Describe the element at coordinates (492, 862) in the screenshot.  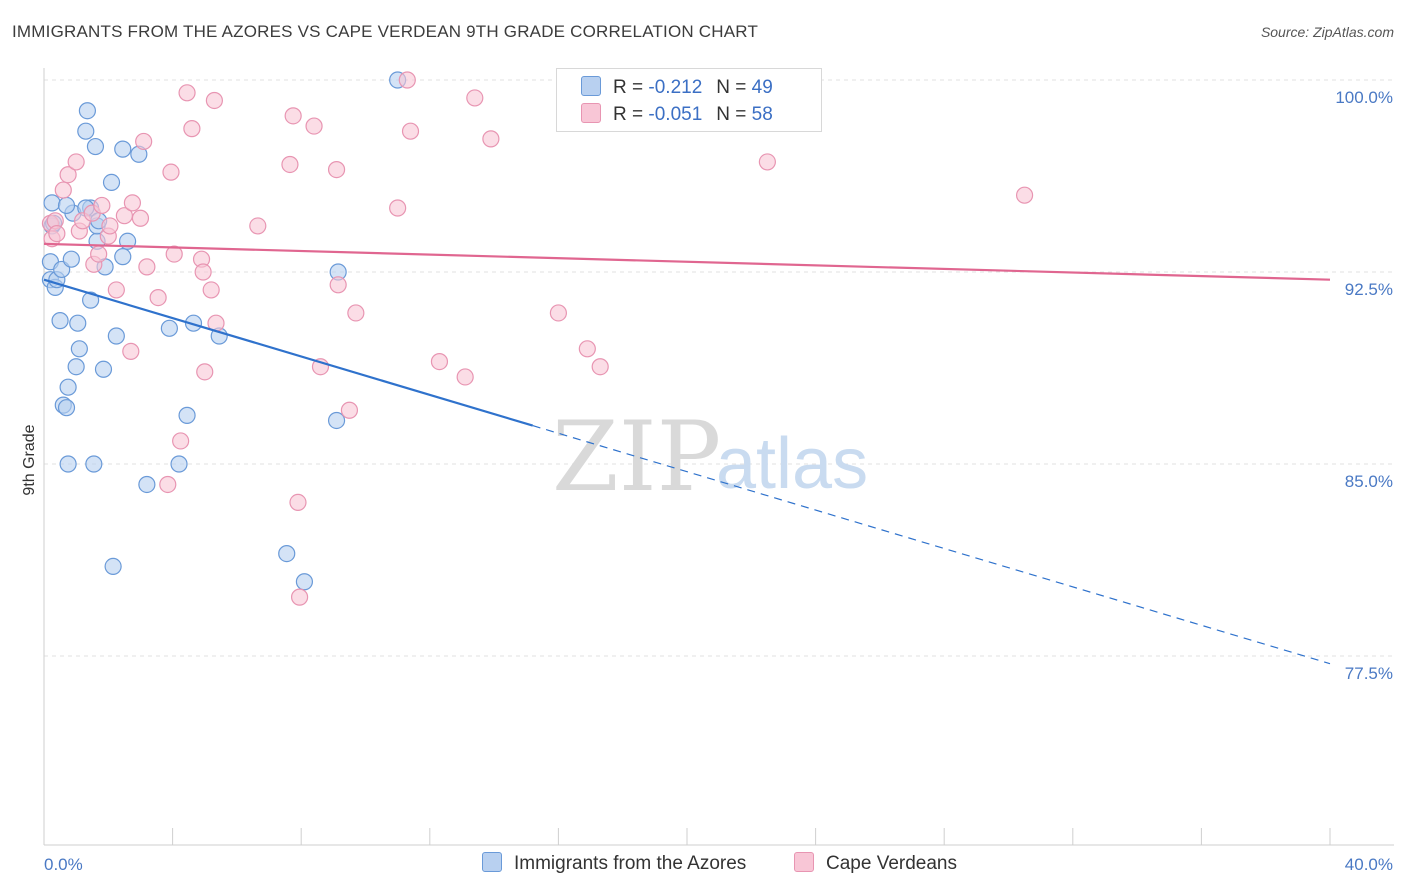
I see `bottom-legend-swatch-blue` at that location.